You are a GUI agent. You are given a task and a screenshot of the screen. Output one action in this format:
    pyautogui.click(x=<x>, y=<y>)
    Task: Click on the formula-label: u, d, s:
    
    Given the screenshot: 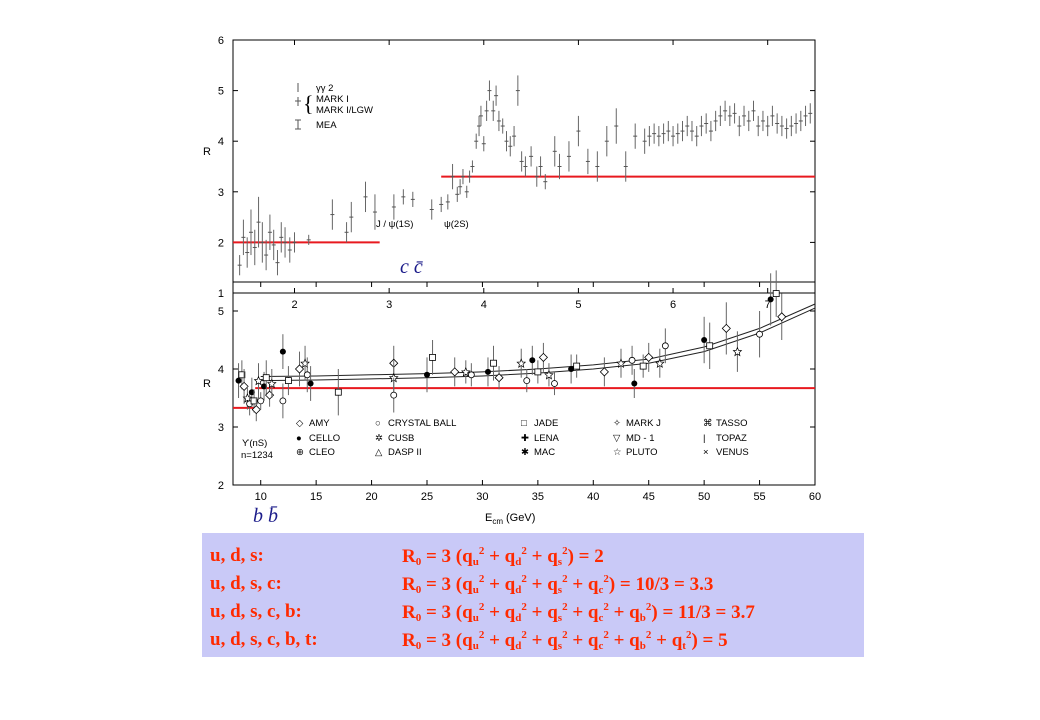 What is the action you would take?
    pyautogui.click(x=237, y=555)
    